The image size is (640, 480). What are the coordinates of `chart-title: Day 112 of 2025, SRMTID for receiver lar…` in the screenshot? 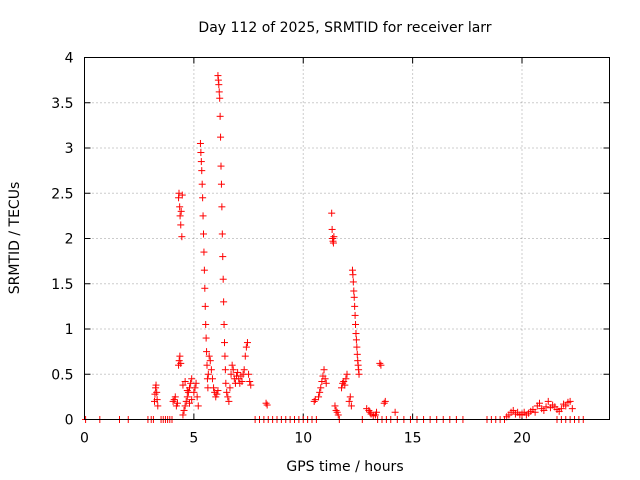 It's located at (344, 28).